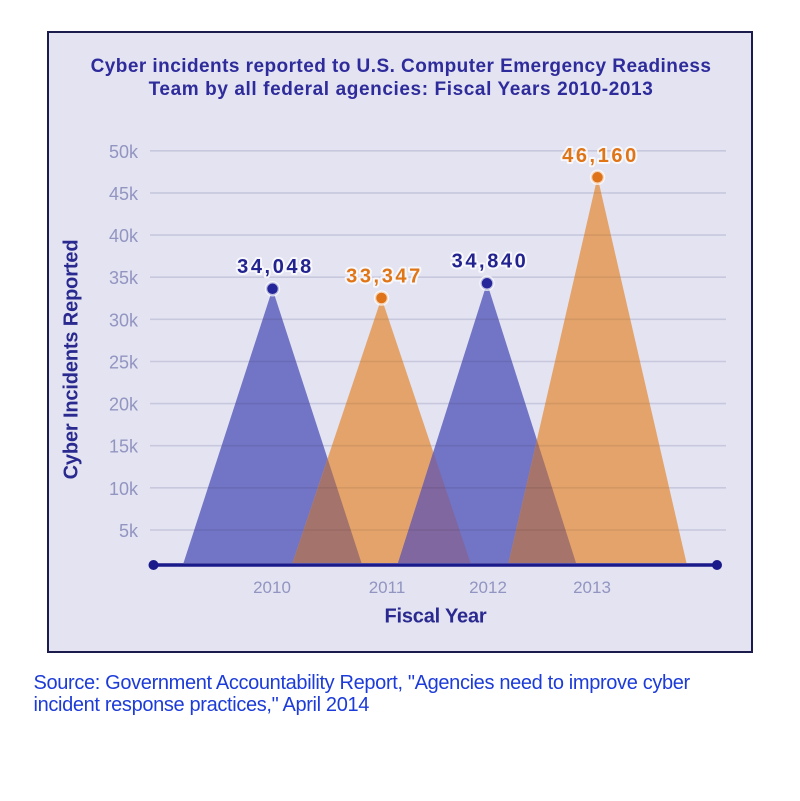 This screenshot has height=801, width=800. What do you see at coordinates (387, 587) in the screenshot?
I see `svg-text: 2011` at bounding box center [387, 587].